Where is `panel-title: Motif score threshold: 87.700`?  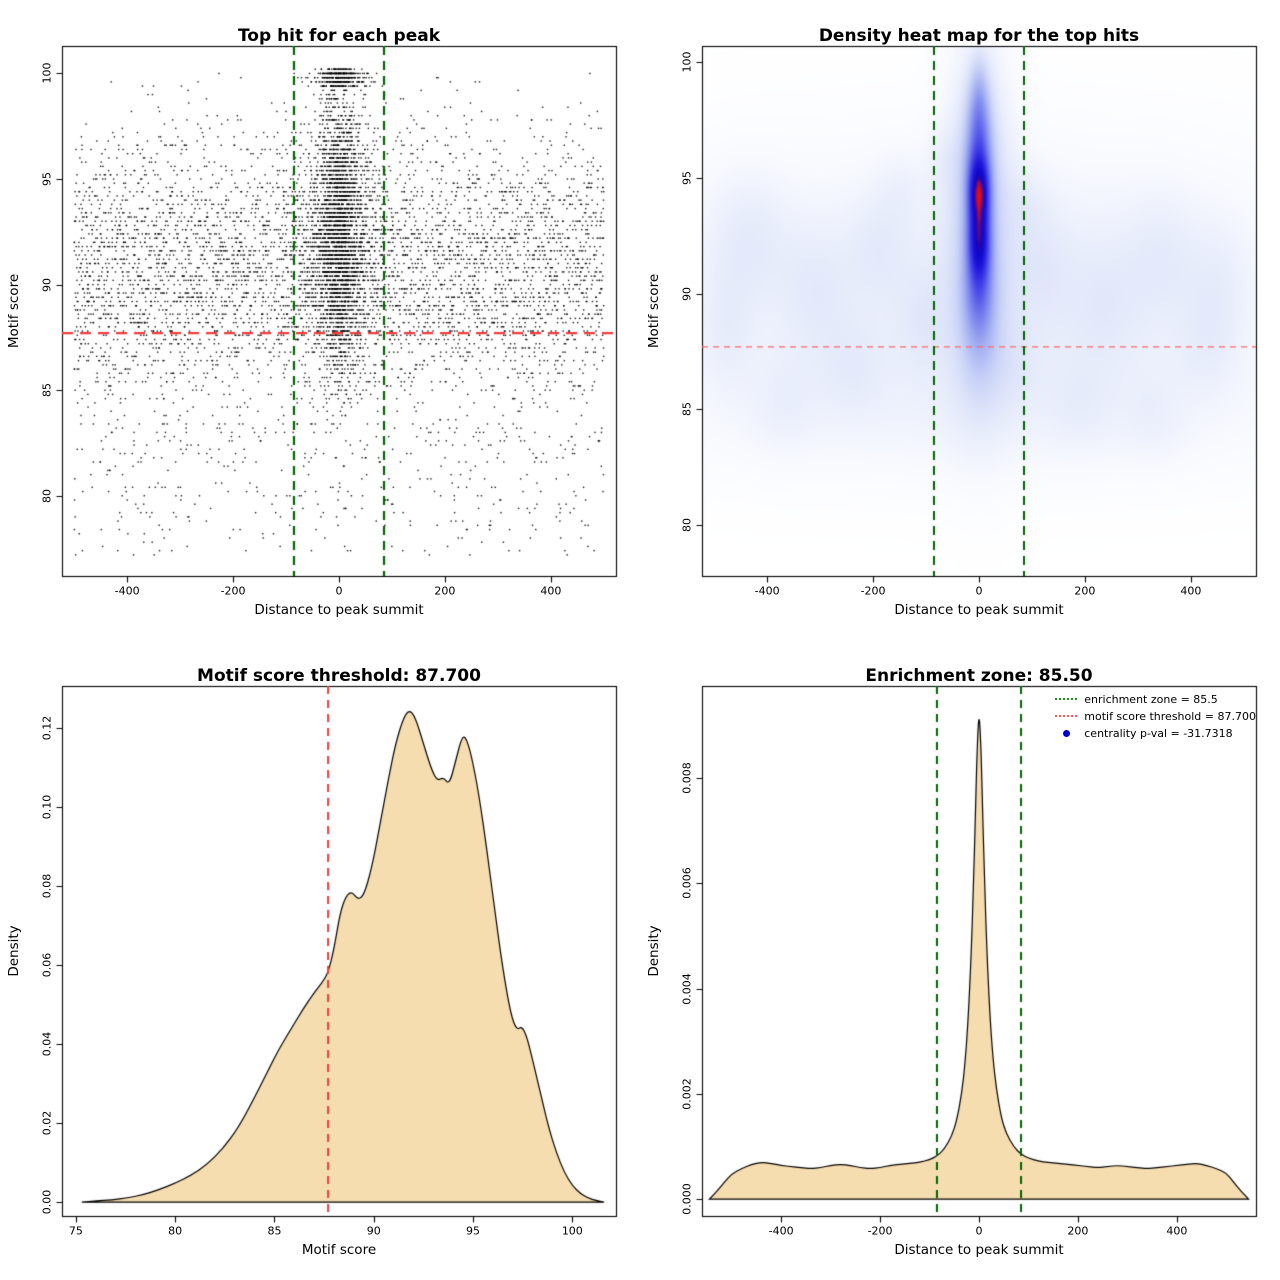 panel-title: Motif score threshold: 87.700 is located at coordinates (339, 676).